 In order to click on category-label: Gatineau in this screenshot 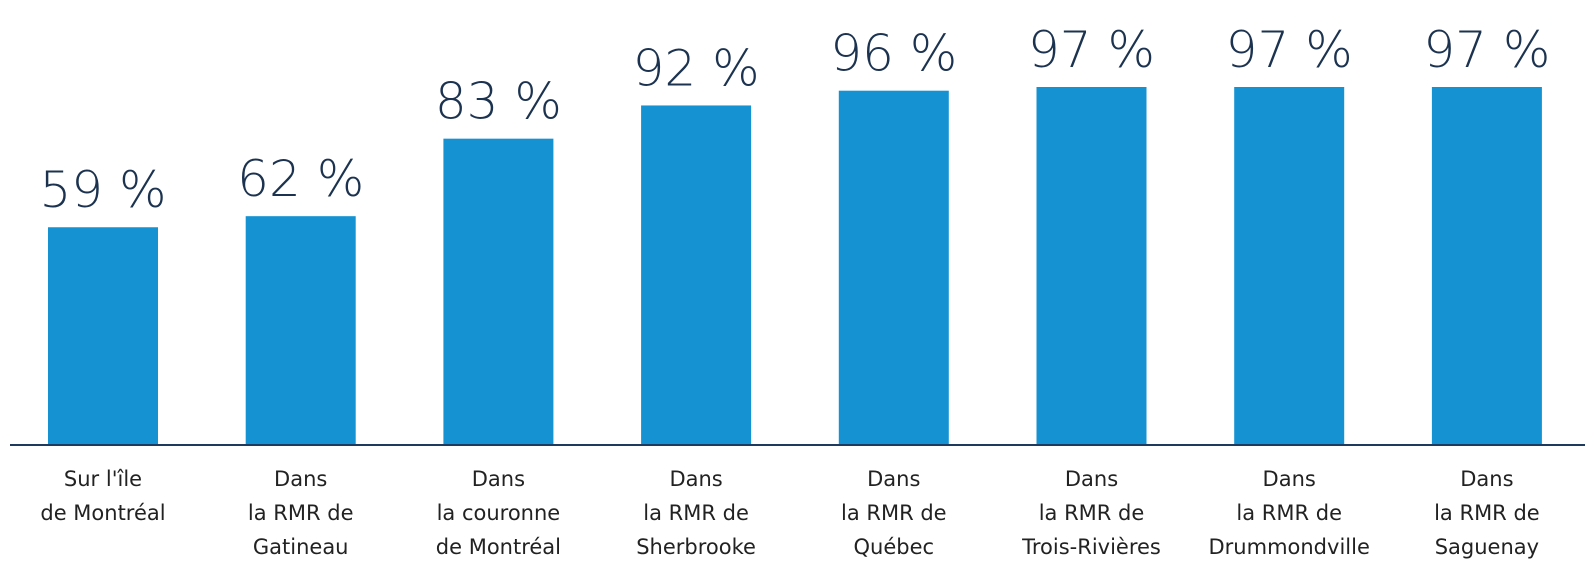, I will do `click(301, 547)`.